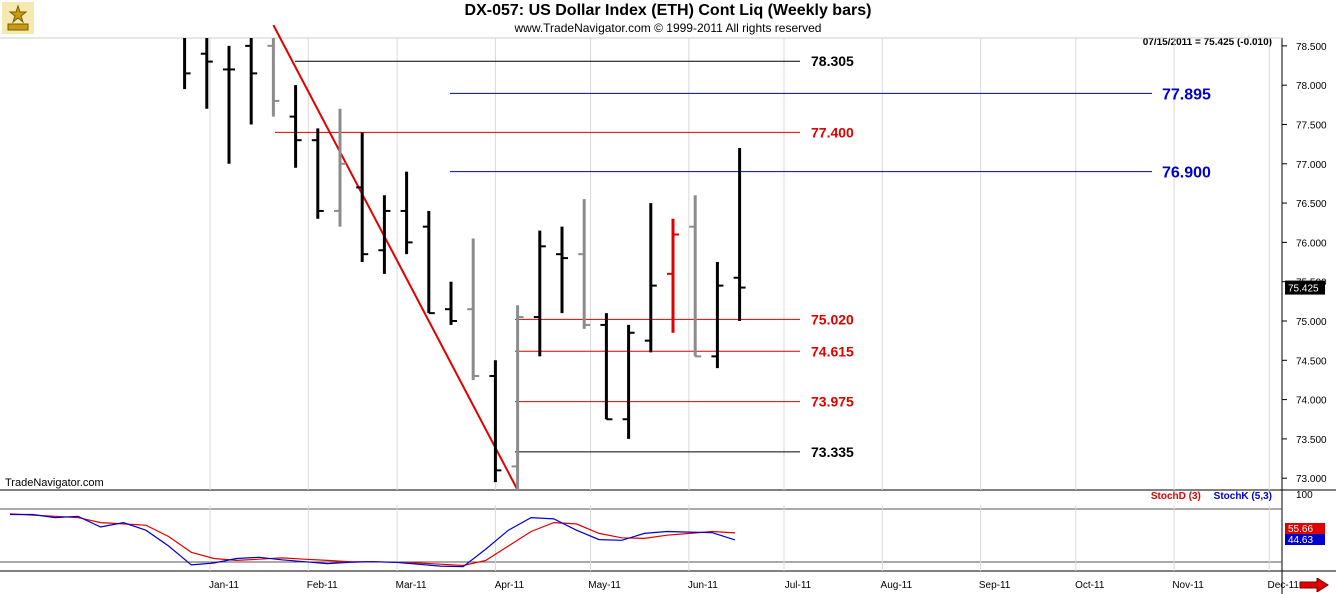 The height and width of the screenshot is (594, 1336). What do you see at coordinates (1186, 94) in the screenshot?
I see `level-label: 77.895` at bounding box center [1186, 94].